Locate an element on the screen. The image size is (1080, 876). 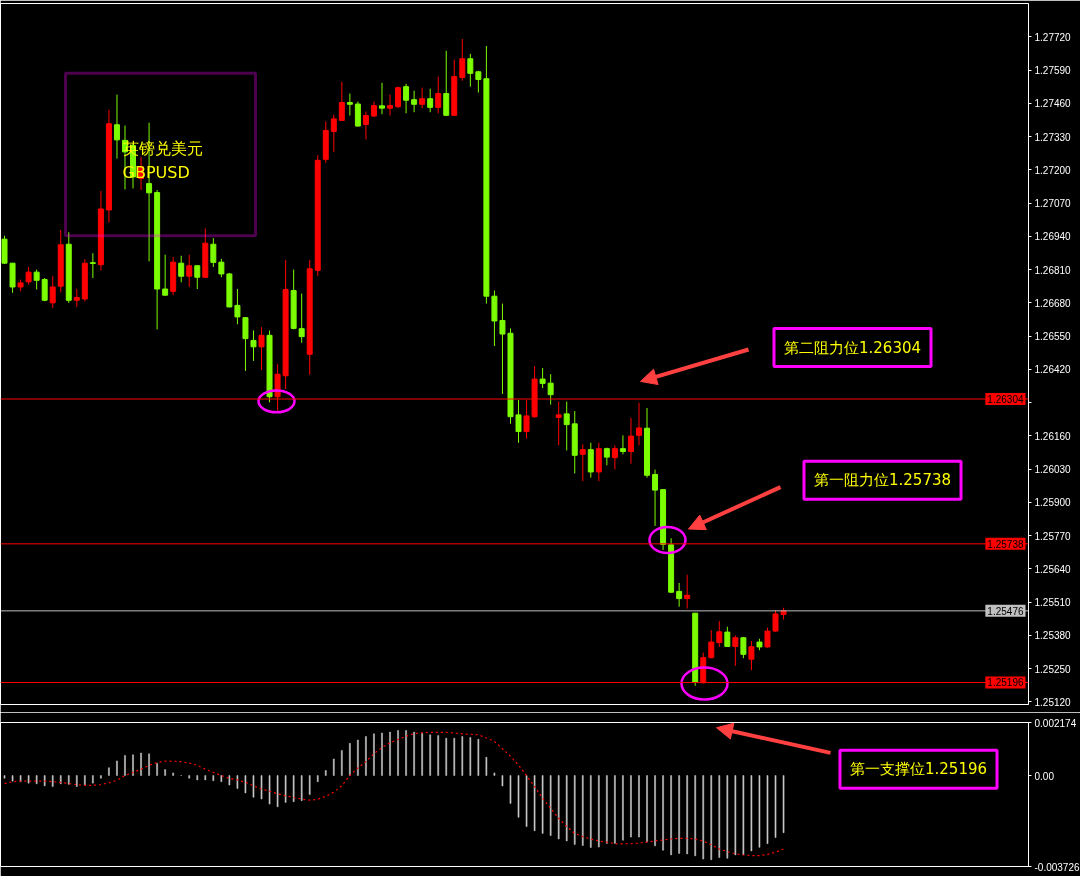
y-tick-label: 1.25380 is located at coordinates (1053, 636).